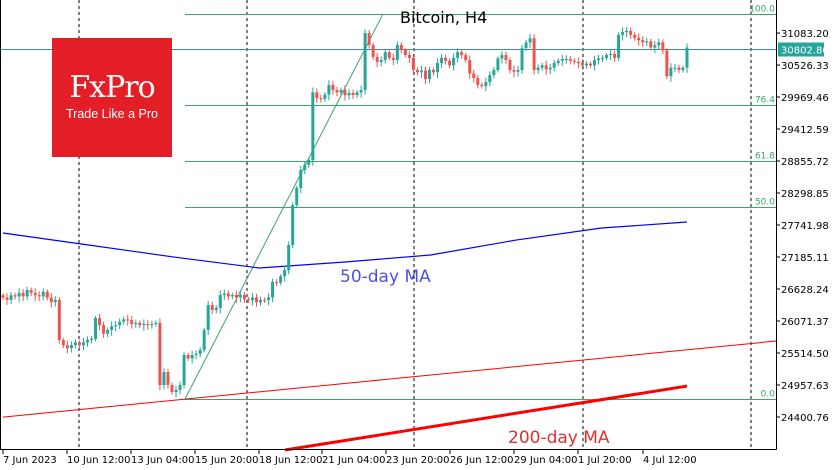  What do you see at coordinates (345, 245) in the screenshot?
I see `ma50-line` at bounding box center [345, 245].